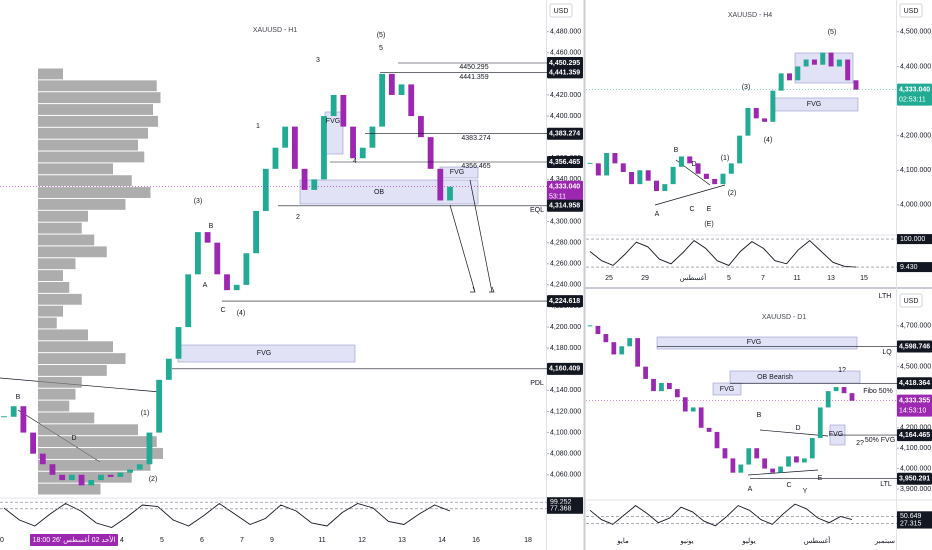 This screenshot has width=932, height=550. Describe the element at coordinates (318, 60) in the screenshot. I see `annotation: 3` at that location.